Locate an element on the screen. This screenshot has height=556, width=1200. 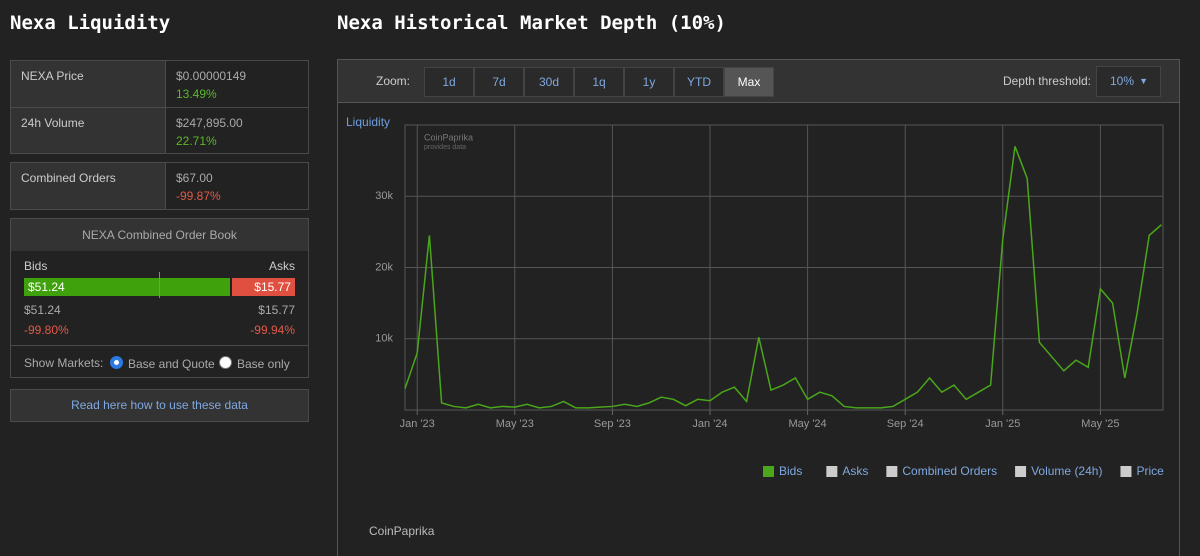
x-tick-label: Sep '24 is located at coordinates (905, 424).